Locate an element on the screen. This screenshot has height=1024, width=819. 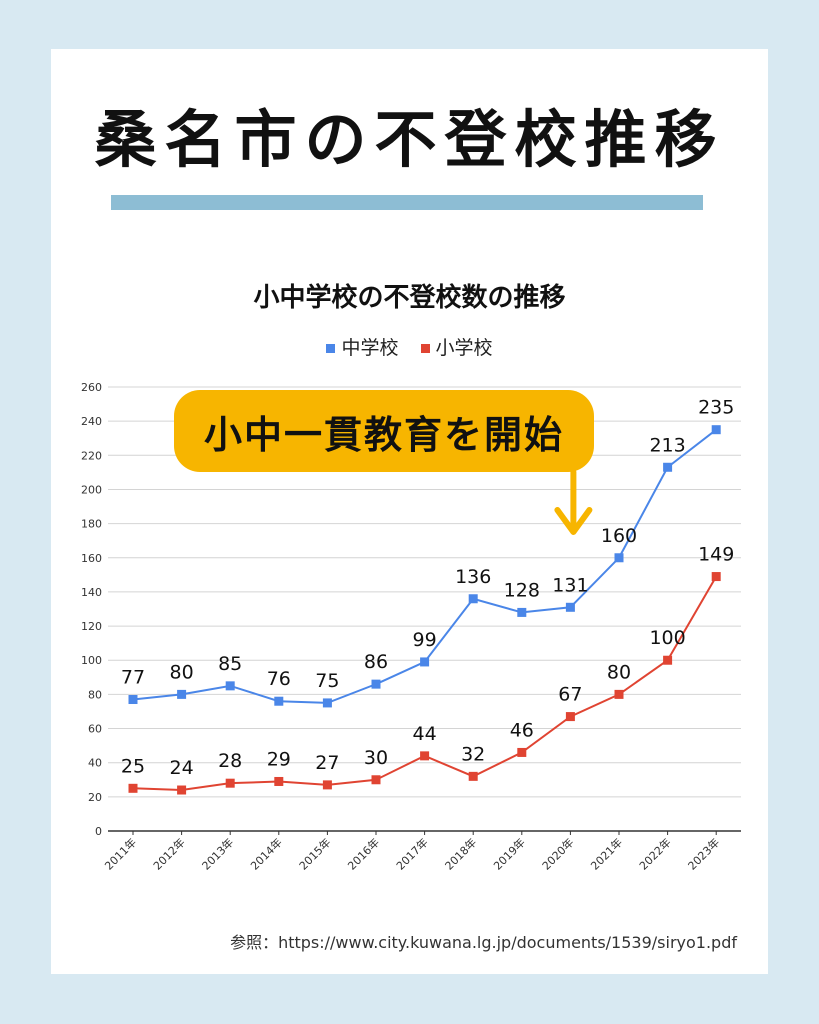
data-label-0-6: 99 is located at coordinates (425, 640).